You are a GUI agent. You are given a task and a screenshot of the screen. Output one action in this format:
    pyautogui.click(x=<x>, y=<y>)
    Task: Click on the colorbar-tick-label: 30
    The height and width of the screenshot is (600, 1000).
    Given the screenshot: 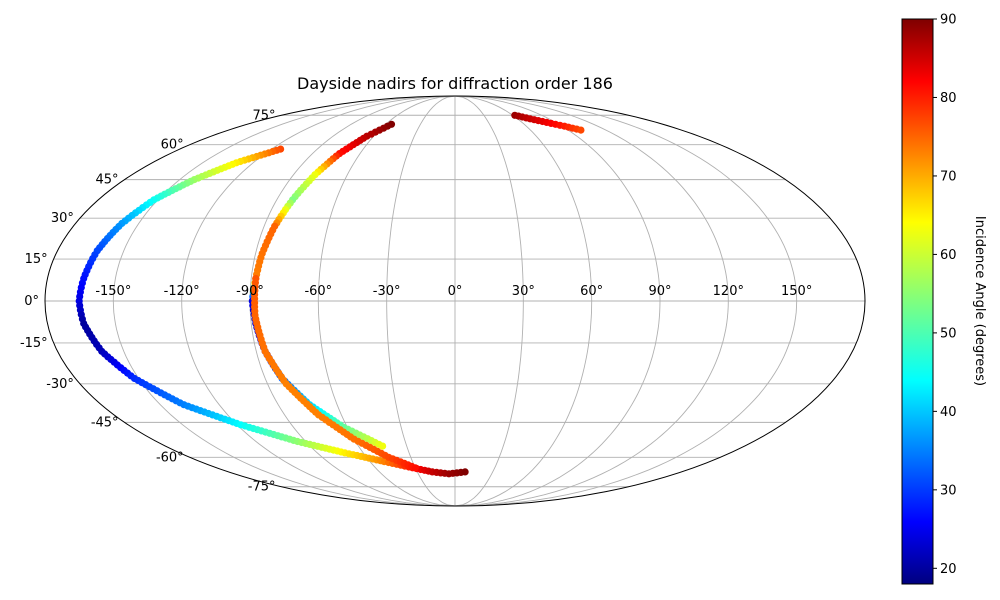 What is the action you would take?
    pyautogui.click(x=948, y=490)
    